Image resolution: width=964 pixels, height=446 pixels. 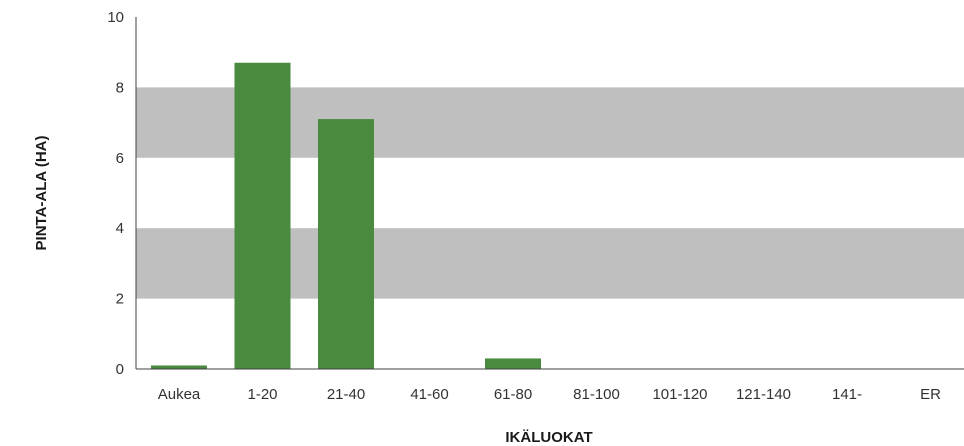 I want to click on y-tick-label: 4, so click(x=120, y=228).